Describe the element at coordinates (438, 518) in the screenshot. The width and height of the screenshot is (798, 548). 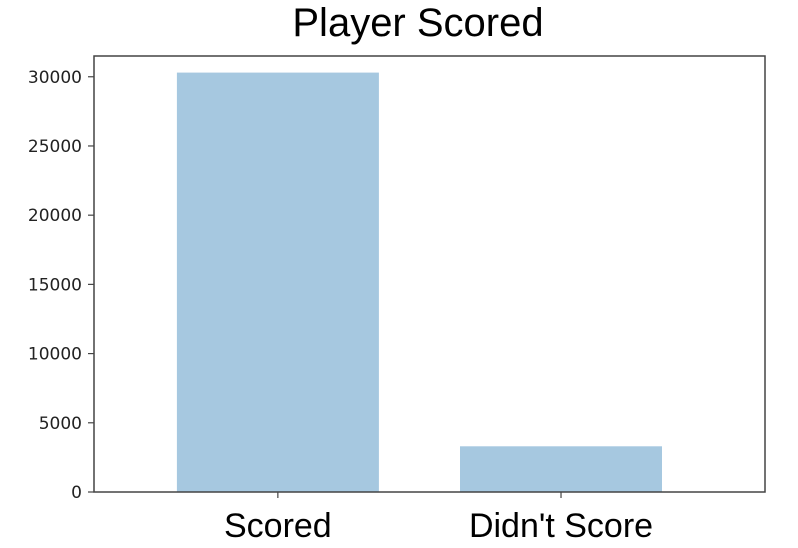
I see `x-axis: Scored Didn't Score` at that location.